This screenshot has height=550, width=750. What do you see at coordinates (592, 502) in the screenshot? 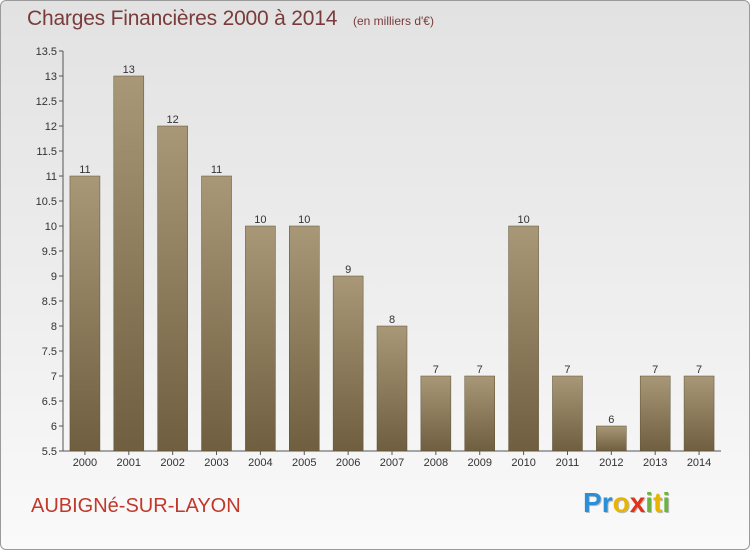
I see `logo-letter: P` at bounding box center [592, 502].